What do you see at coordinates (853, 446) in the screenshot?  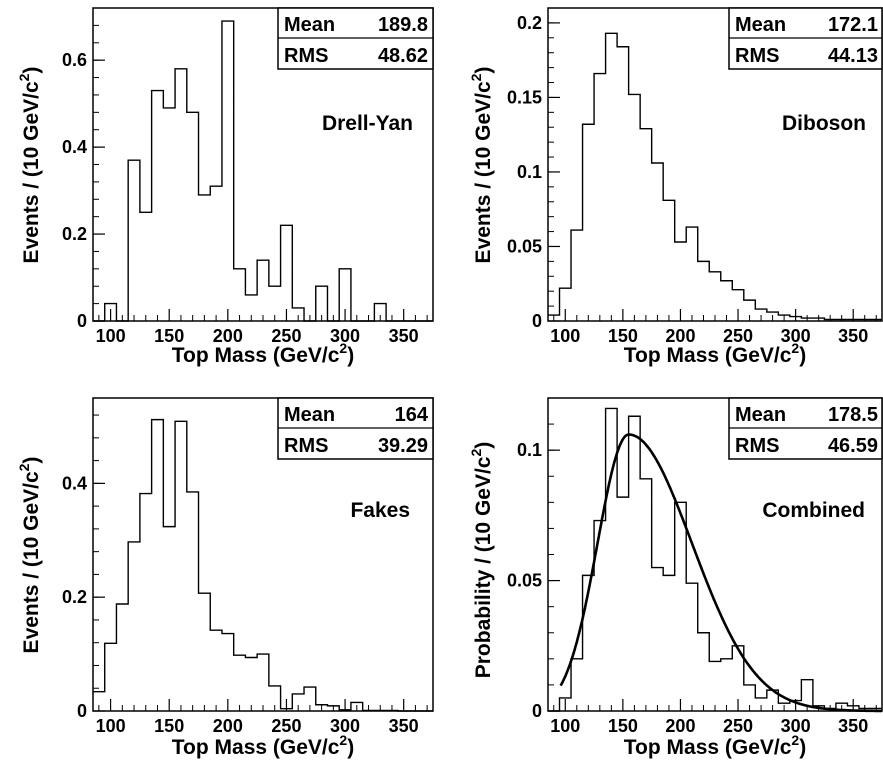 I see `stats-rms-value: 46.59` at bounding box center [853, 446].